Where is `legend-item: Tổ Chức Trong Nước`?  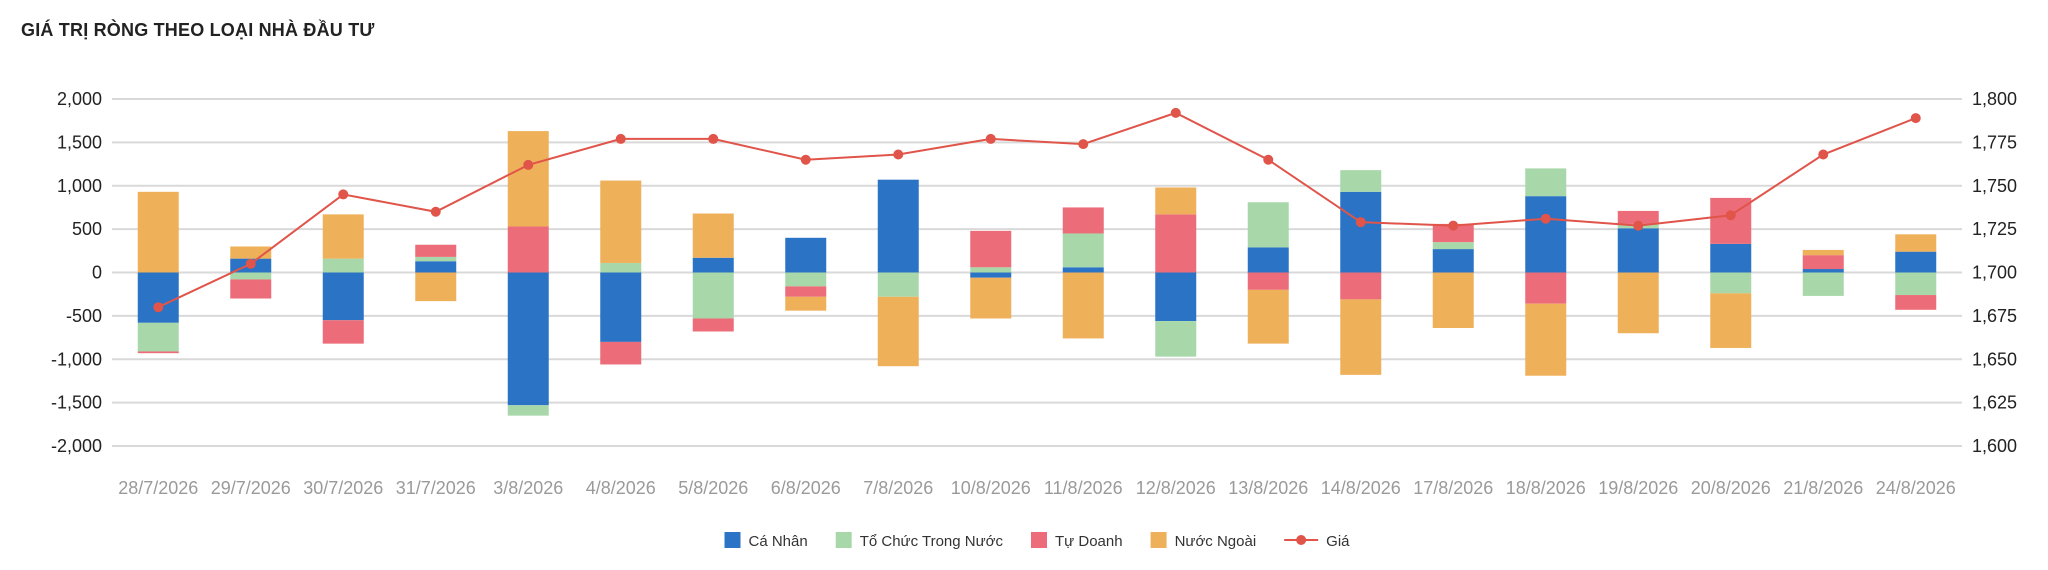 legend-item: Tổ Chức Trong Nước is located at coordinates (919, 541).